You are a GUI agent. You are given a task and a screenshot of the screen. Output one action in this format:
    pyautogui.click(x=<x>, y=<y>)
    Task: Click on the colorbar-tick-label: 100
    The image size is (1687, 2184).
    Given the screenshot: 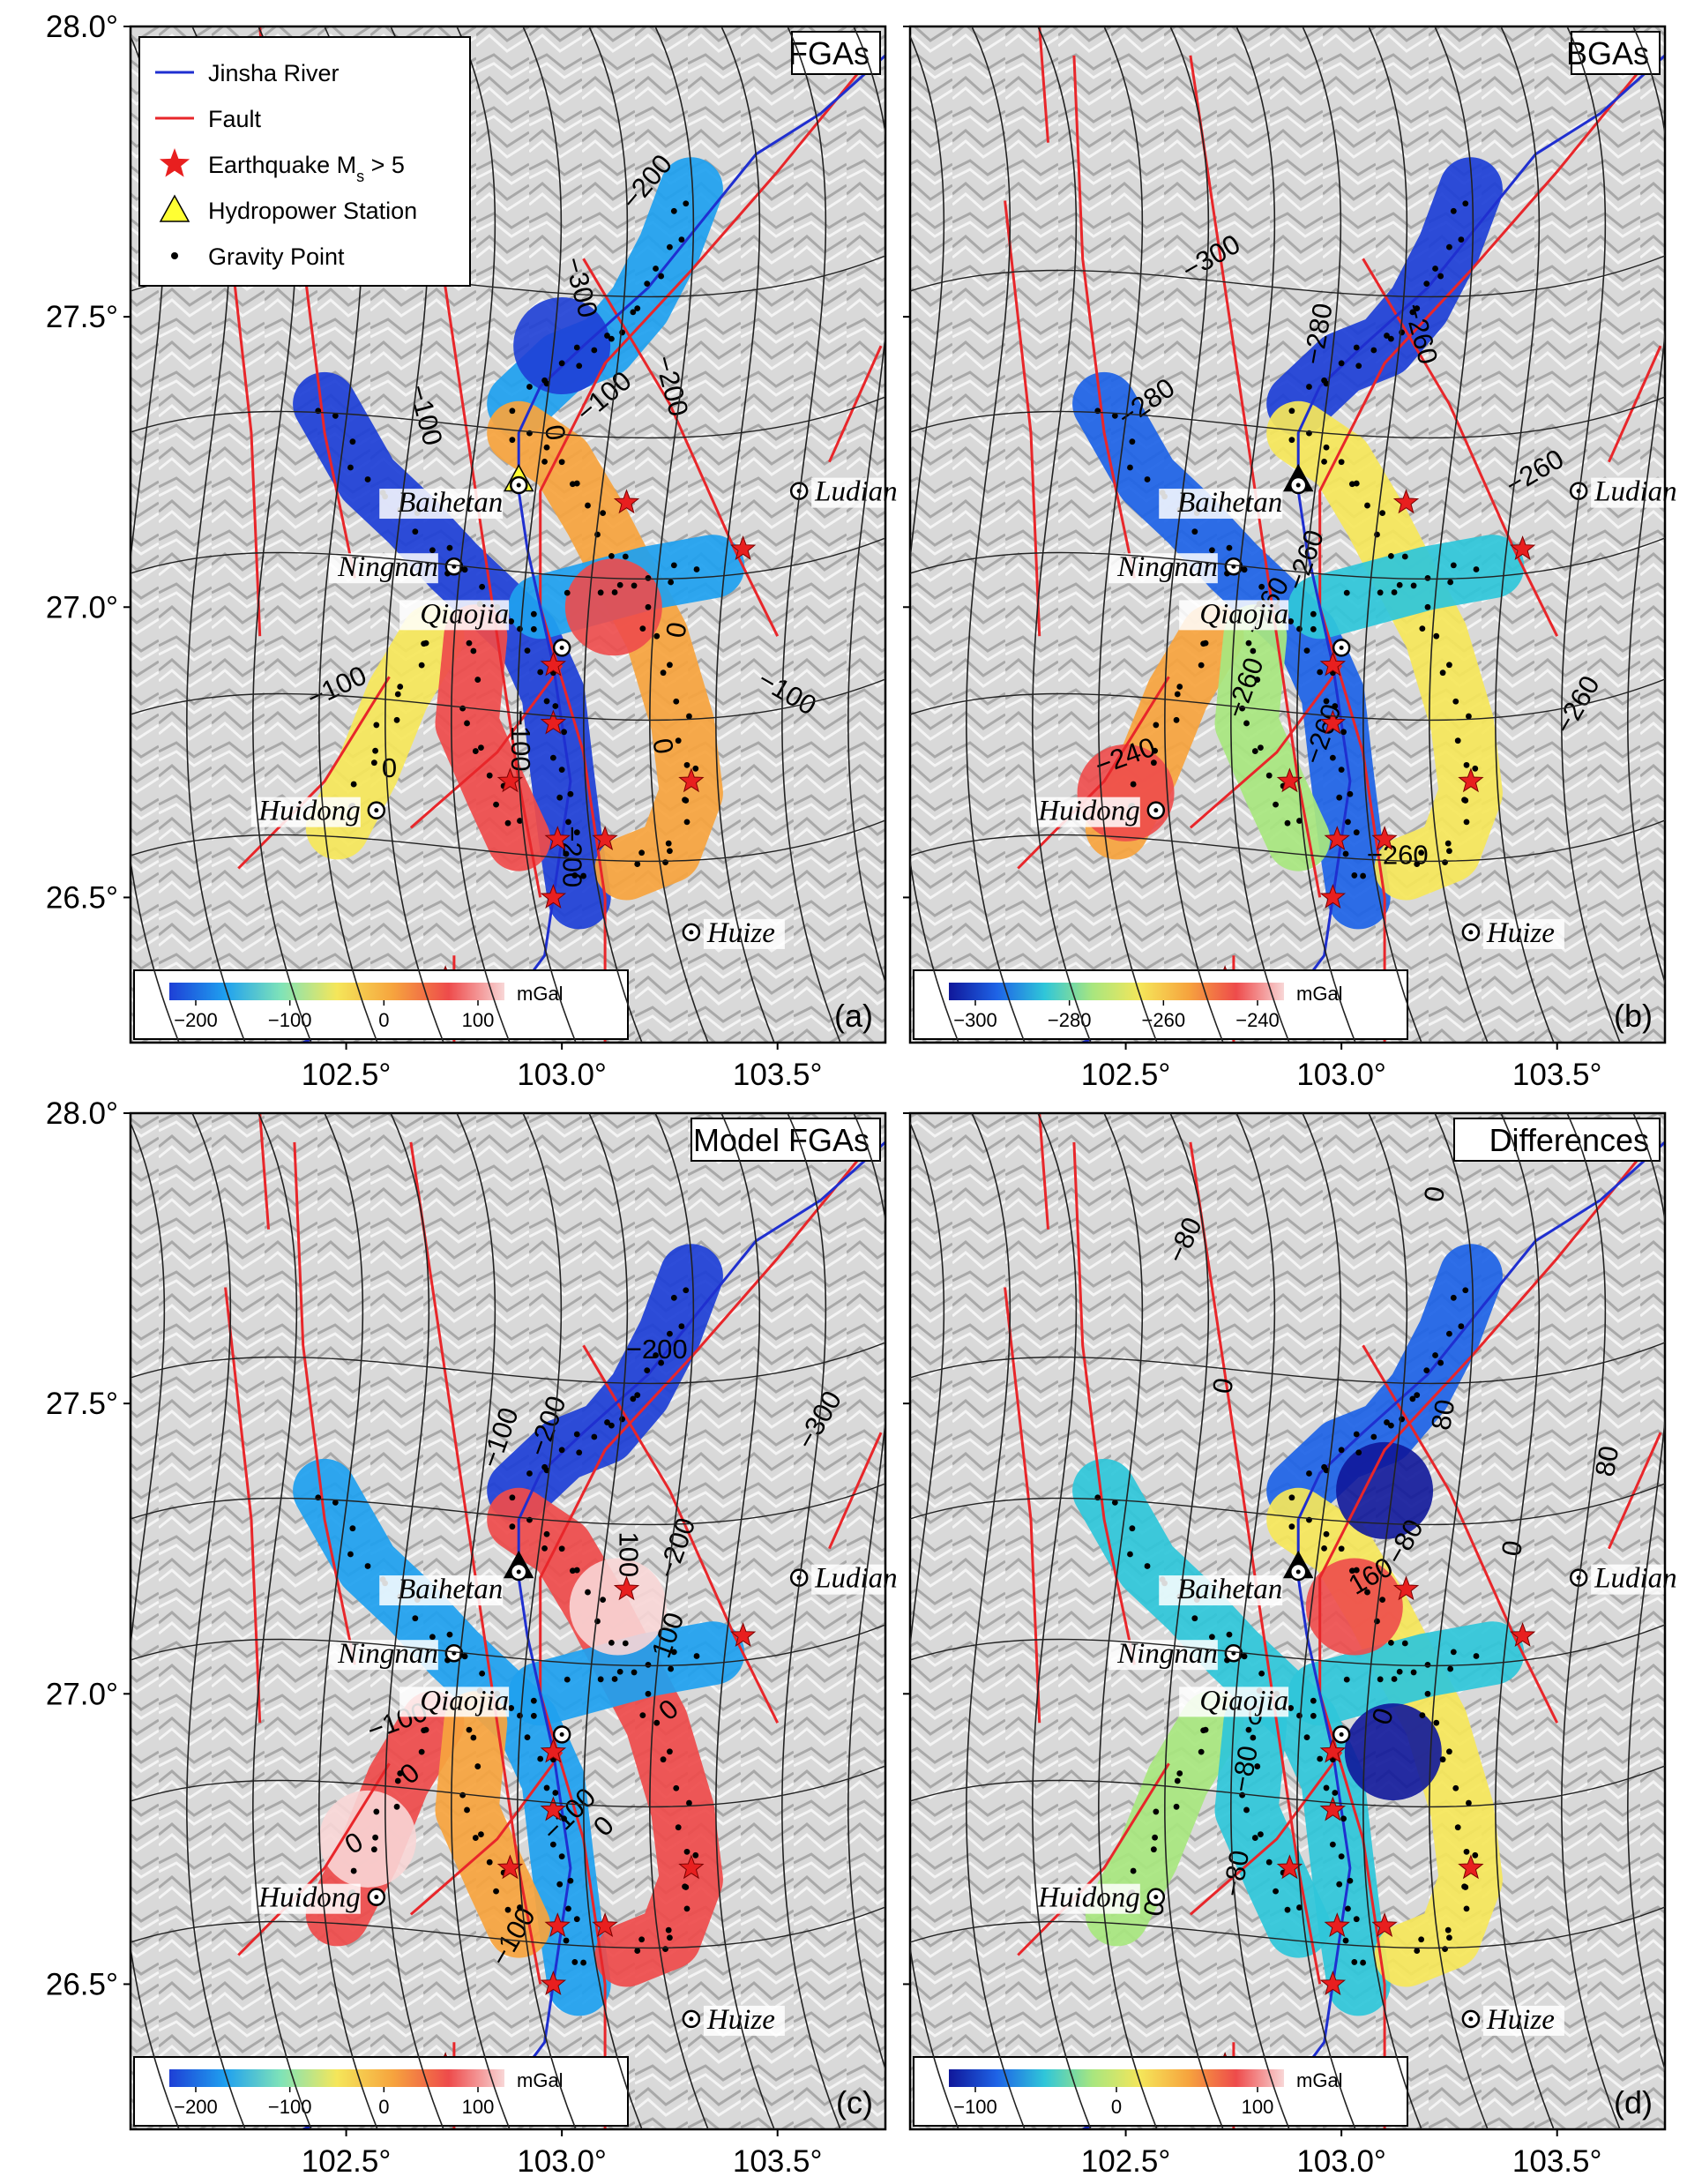 What is the action you would take?
    pyautogui.click(x=1258, y=2107)
    